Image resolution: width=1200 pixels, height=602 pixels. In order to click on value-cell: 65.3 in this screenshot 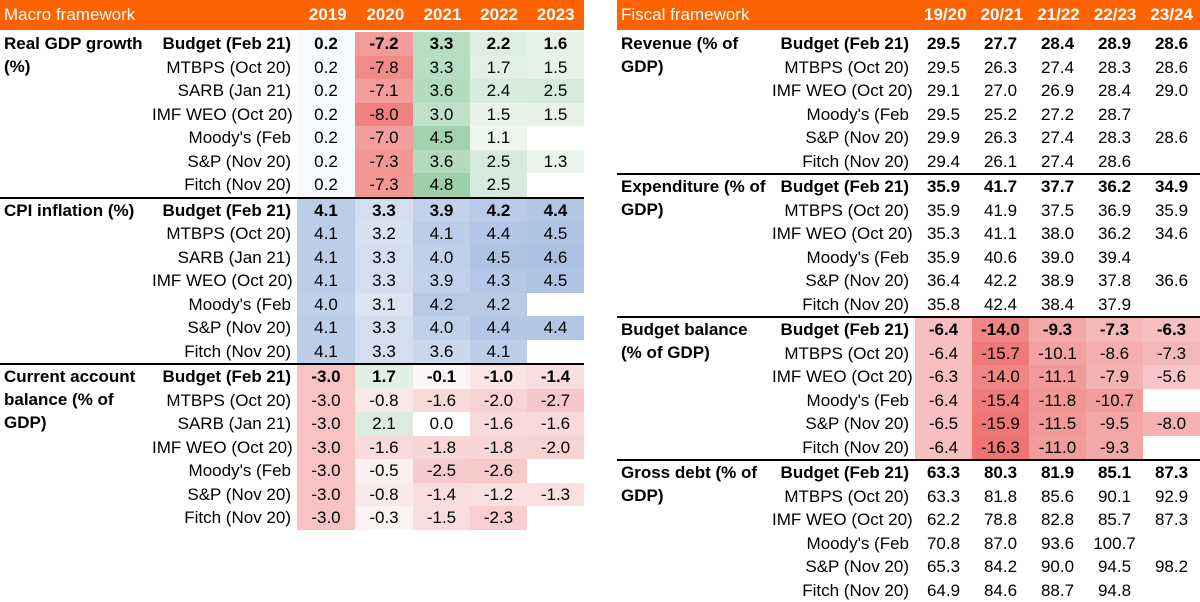, I will do `click(943, 567)`.